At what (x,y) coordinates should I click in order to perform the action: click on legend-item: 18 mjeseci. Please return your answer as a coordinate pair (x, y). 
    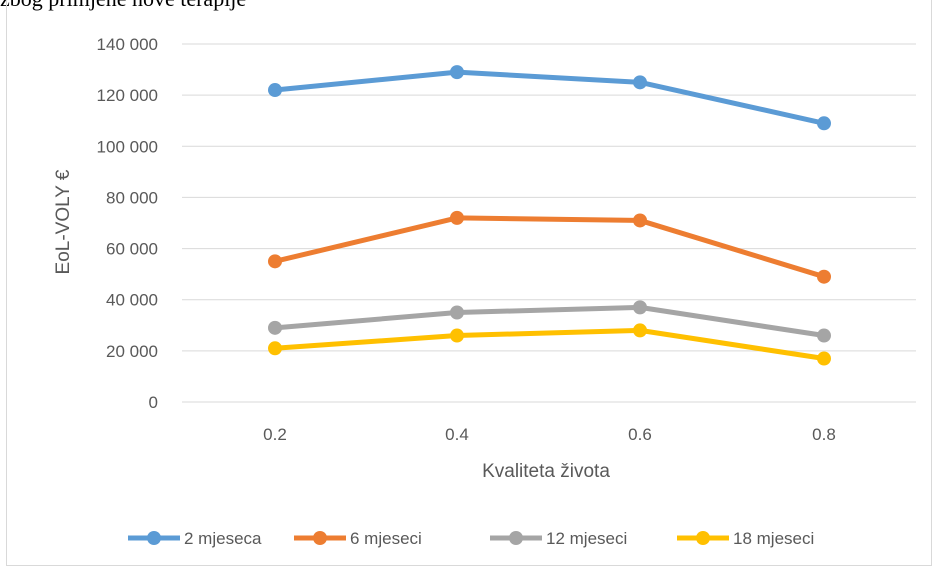
    Looking at the image, I should click on (745, 538).